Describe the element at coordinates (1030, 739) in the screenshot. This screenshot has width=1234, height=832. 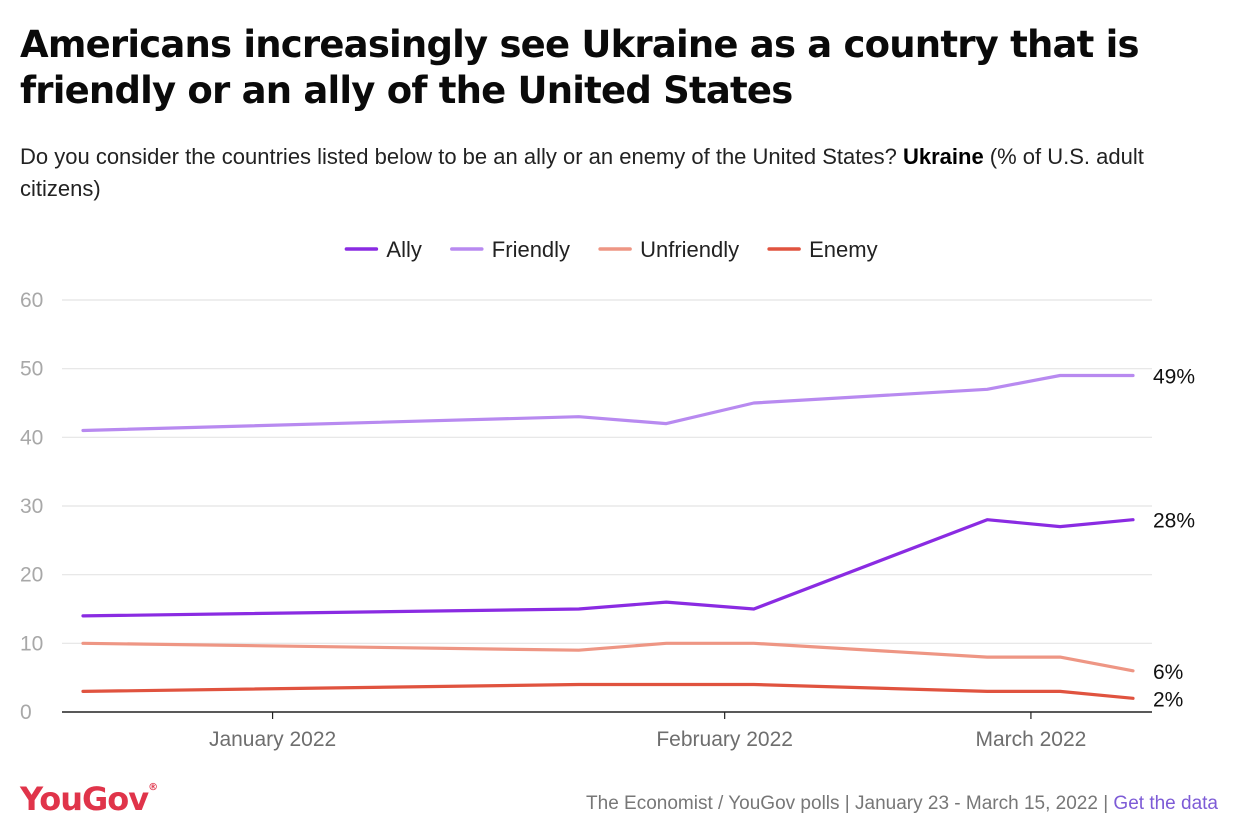
I see `x-tick-label-march-2022: March 2022` at that location.